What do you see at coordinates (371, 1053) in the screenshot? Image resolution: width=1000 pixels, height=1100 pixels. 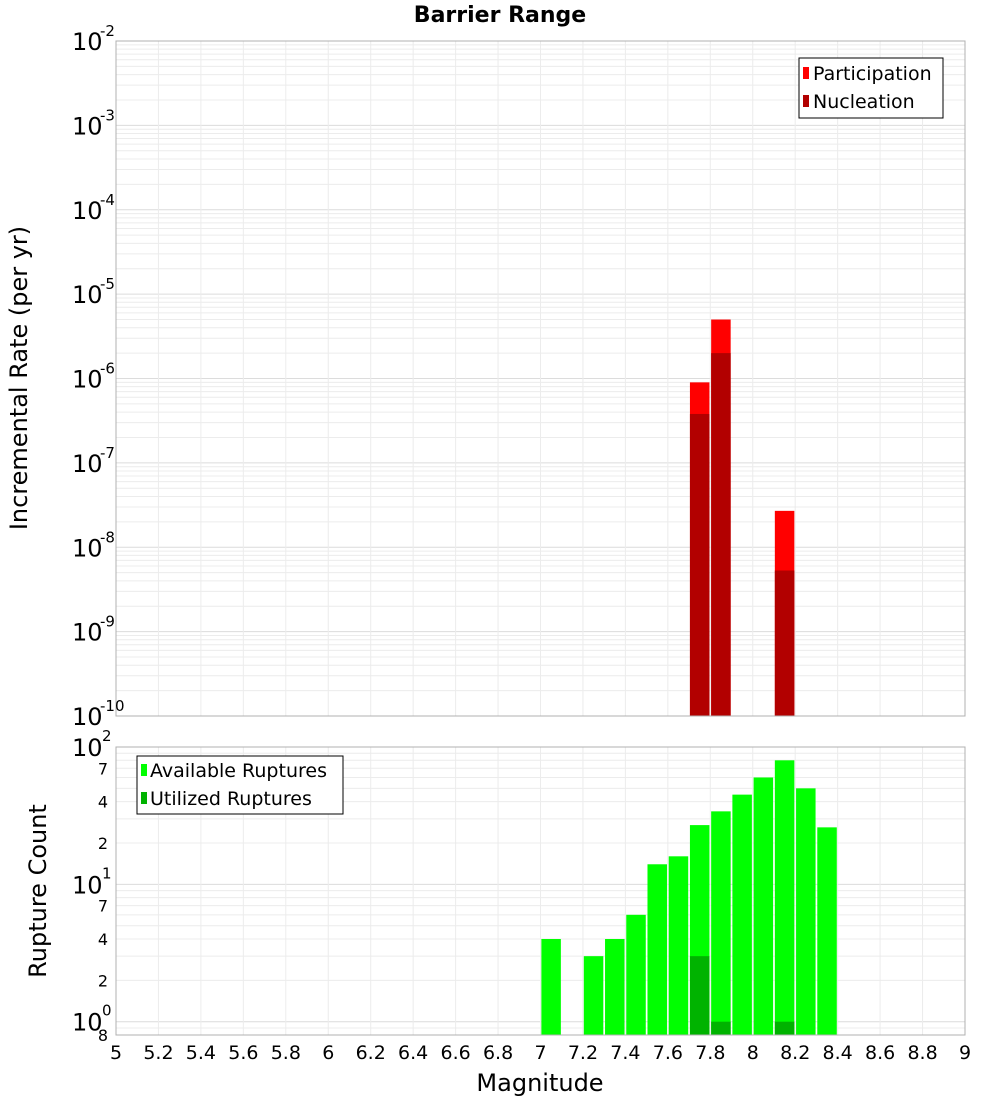 I see `x-tick-label: 6.2` at bounding box center [371, 1053].